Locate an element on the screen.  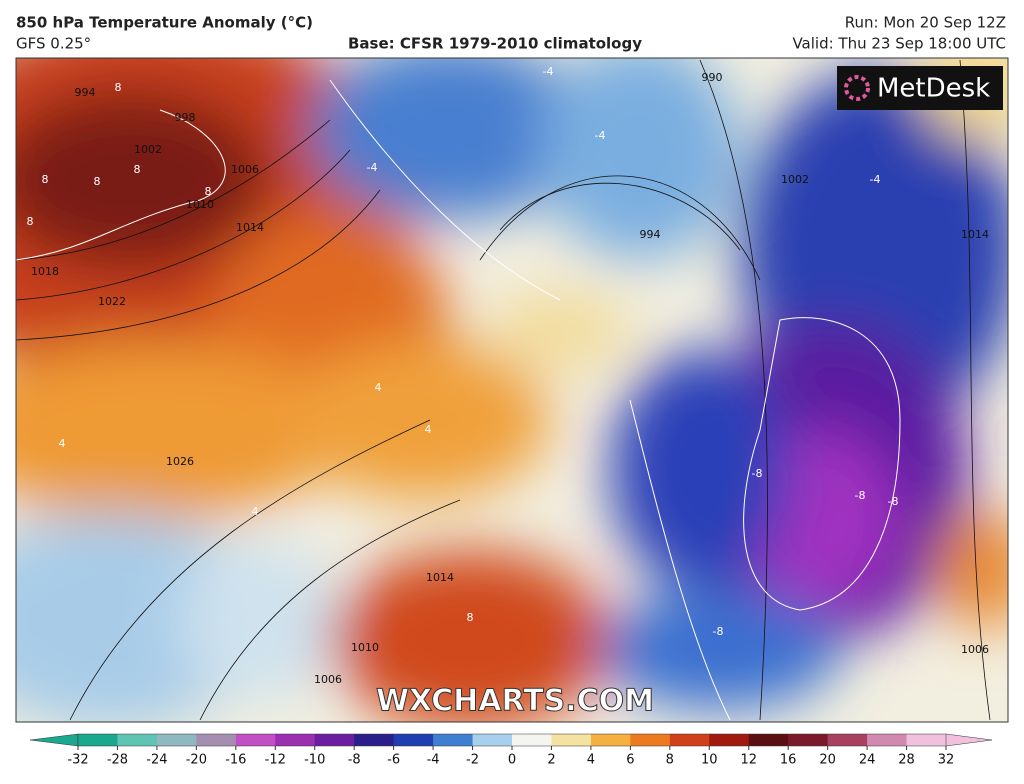
colorbar-tick-label: -2 is located at coordinates (472, 760).